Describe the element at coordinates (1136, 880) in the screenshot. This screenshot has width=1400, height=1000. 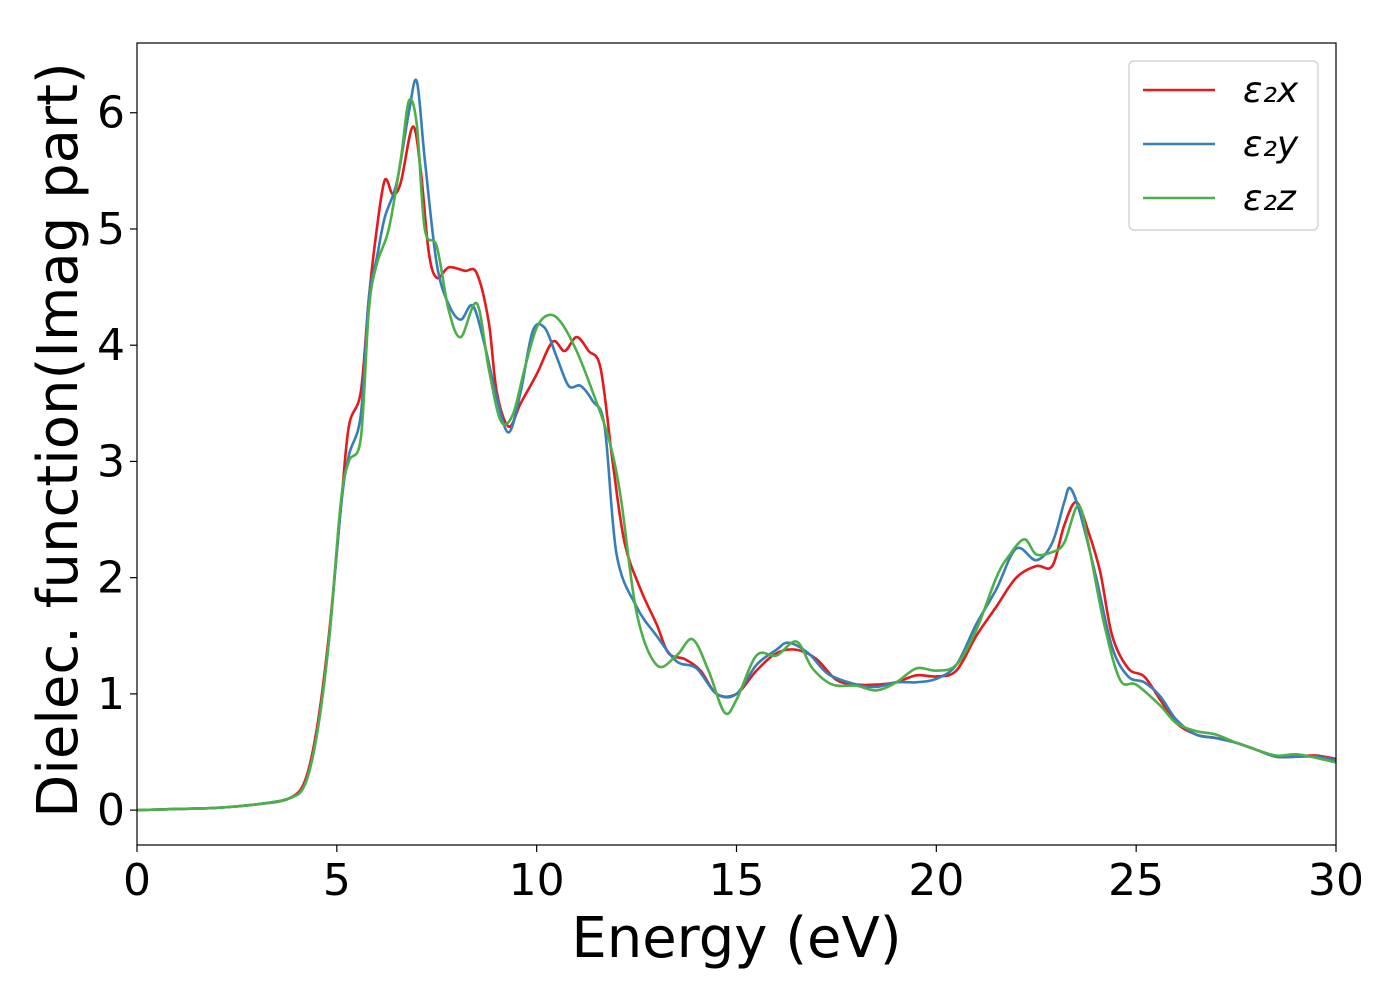
I see `x-tick-label: 25` at that location.